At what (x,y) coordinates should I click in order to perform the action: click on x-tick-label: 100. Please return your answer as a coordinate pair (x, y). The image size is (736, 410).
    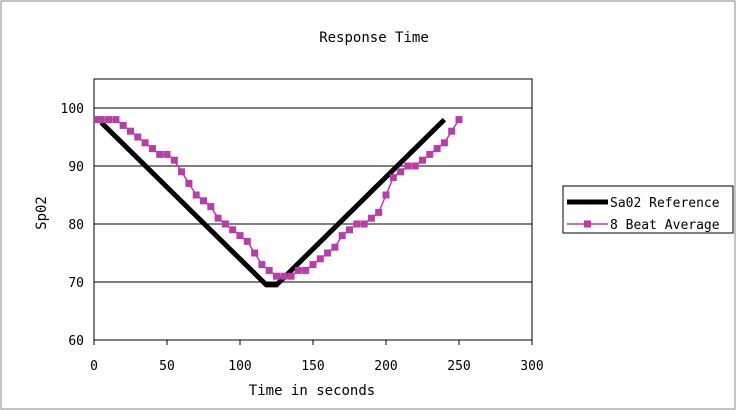
    Looking at the image, I should click on (239, 366).